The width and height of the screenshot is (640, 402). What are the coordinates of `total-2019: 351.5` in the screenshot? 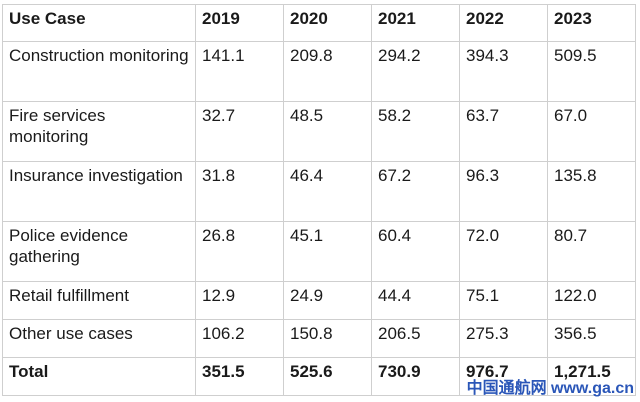 It's located at (239, 376).